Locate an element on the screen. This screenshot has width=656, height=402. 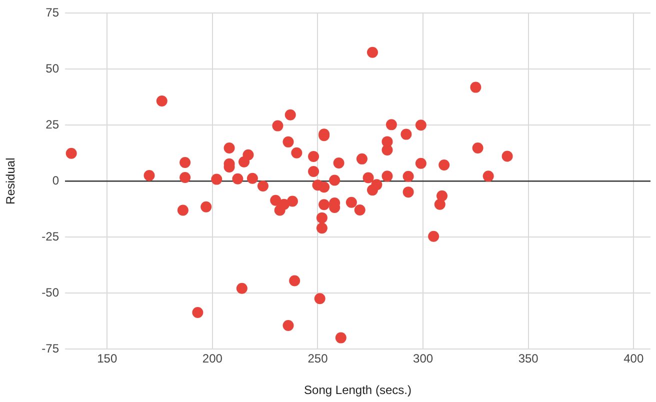
y-tick-label: 0 is located at coordinates (56, 180).